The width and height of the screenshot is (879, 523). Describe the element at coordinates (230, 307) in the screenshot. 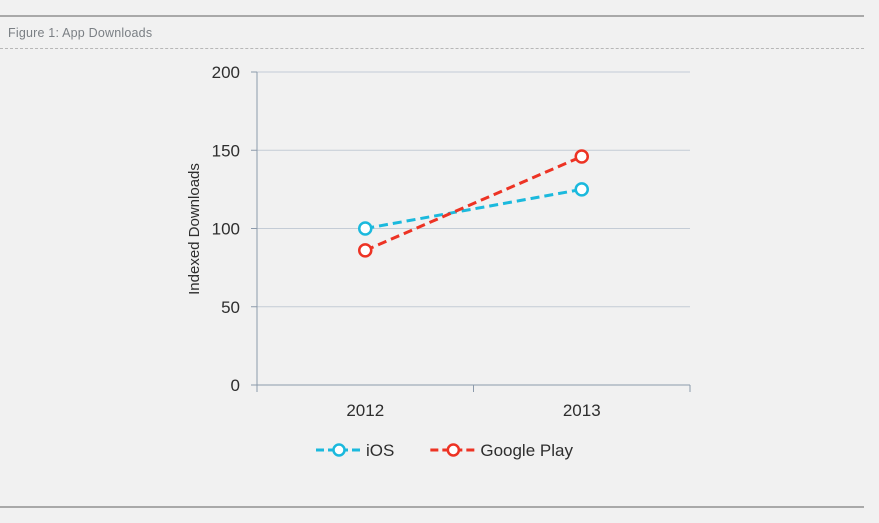

I see `y-tick-label: 50` at that location.